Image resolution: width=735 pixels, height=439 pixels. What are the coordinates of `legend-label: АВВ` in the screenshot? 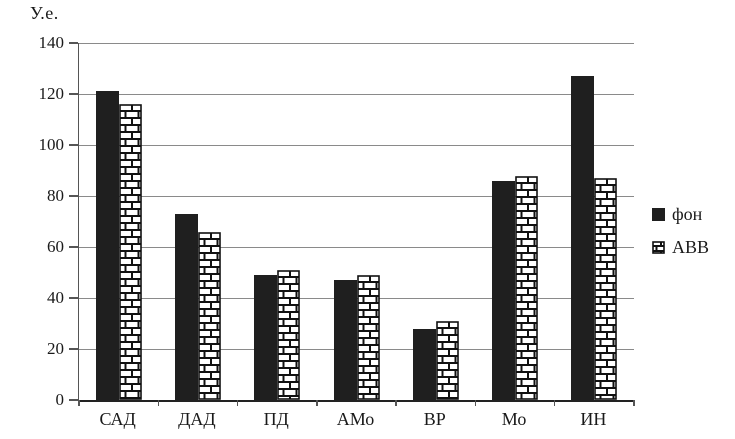 It's located at (691, 247).